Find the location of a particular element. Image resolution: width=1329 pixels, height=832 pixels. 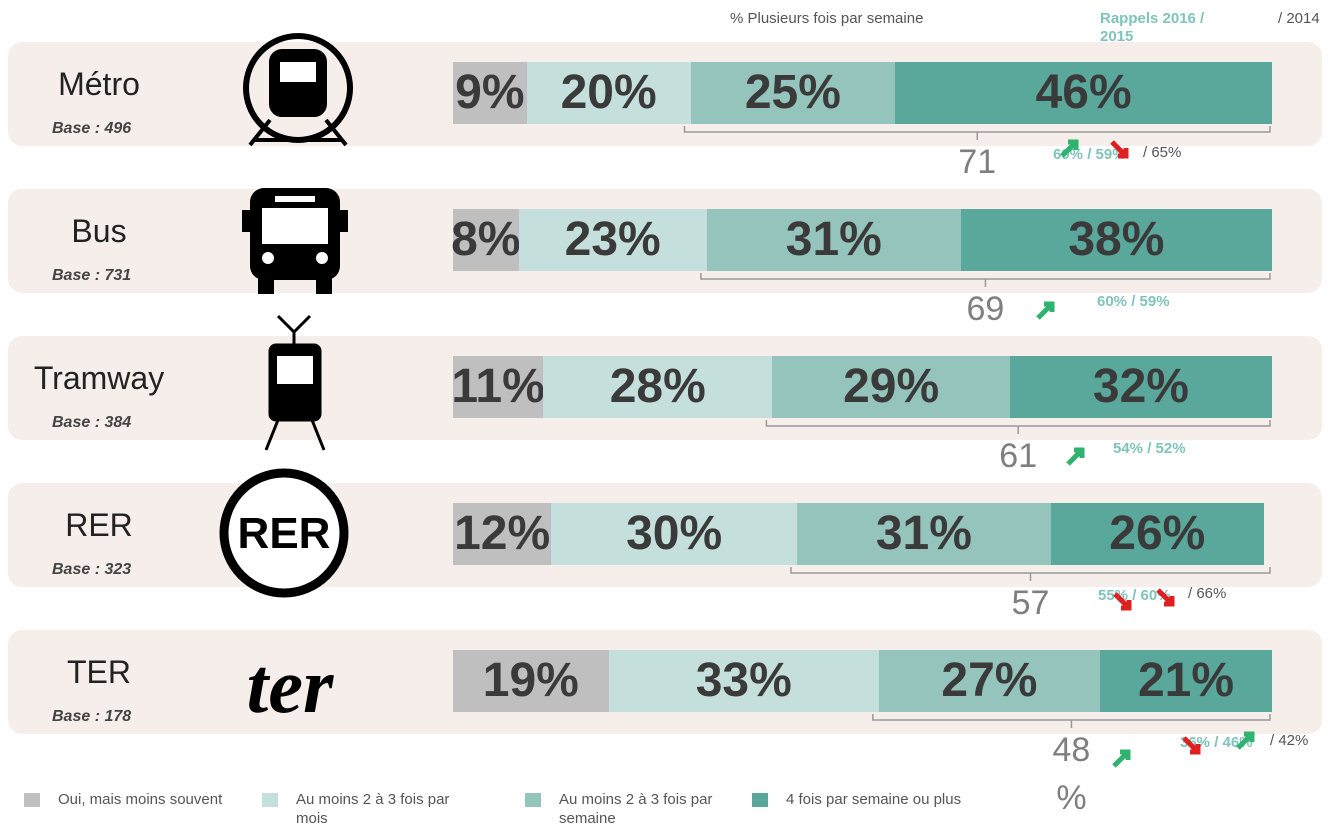

value-label: 32% is located at coordinates (1140, 386).